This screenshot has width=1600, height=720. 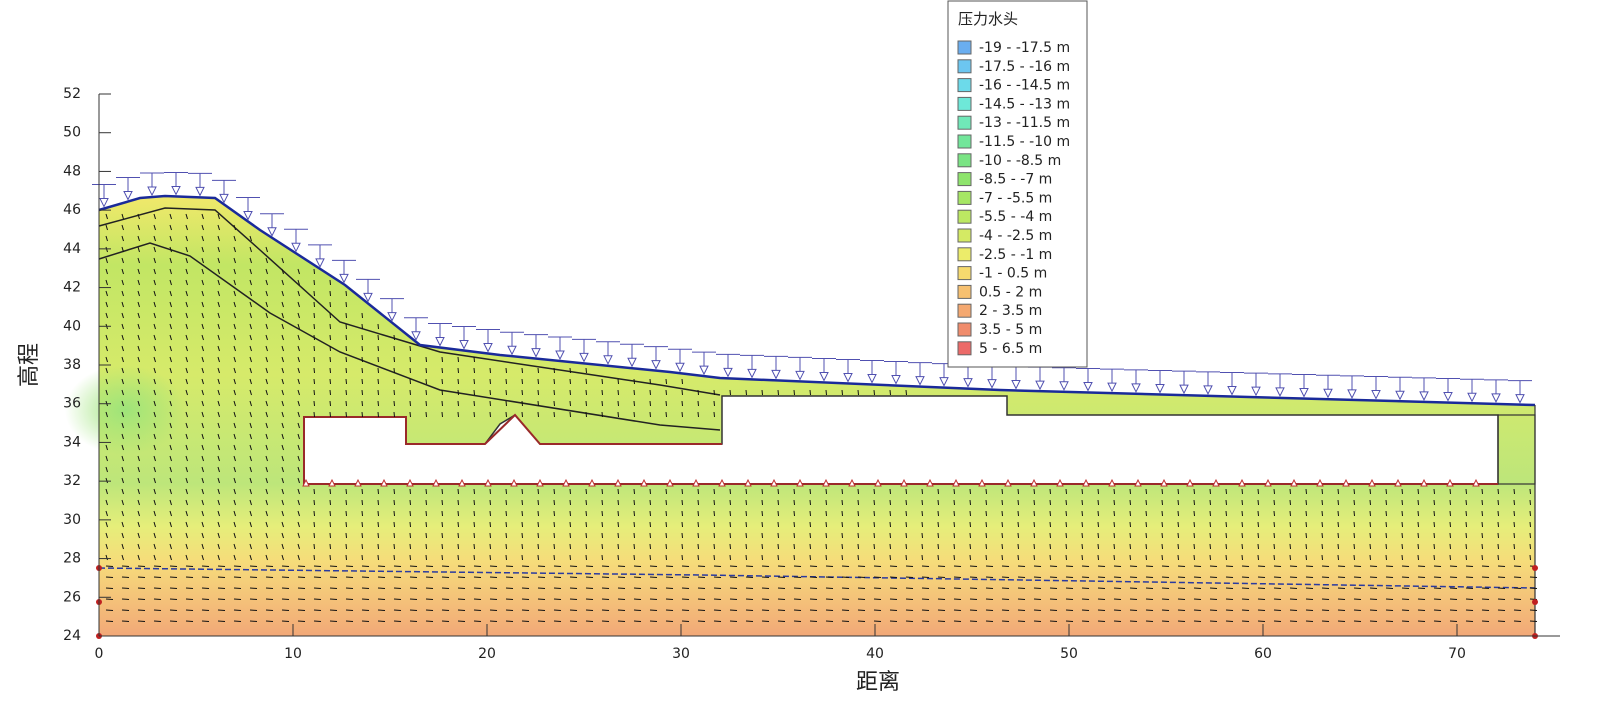 I want to click on legend-swatch, so click(x=964, y=47).